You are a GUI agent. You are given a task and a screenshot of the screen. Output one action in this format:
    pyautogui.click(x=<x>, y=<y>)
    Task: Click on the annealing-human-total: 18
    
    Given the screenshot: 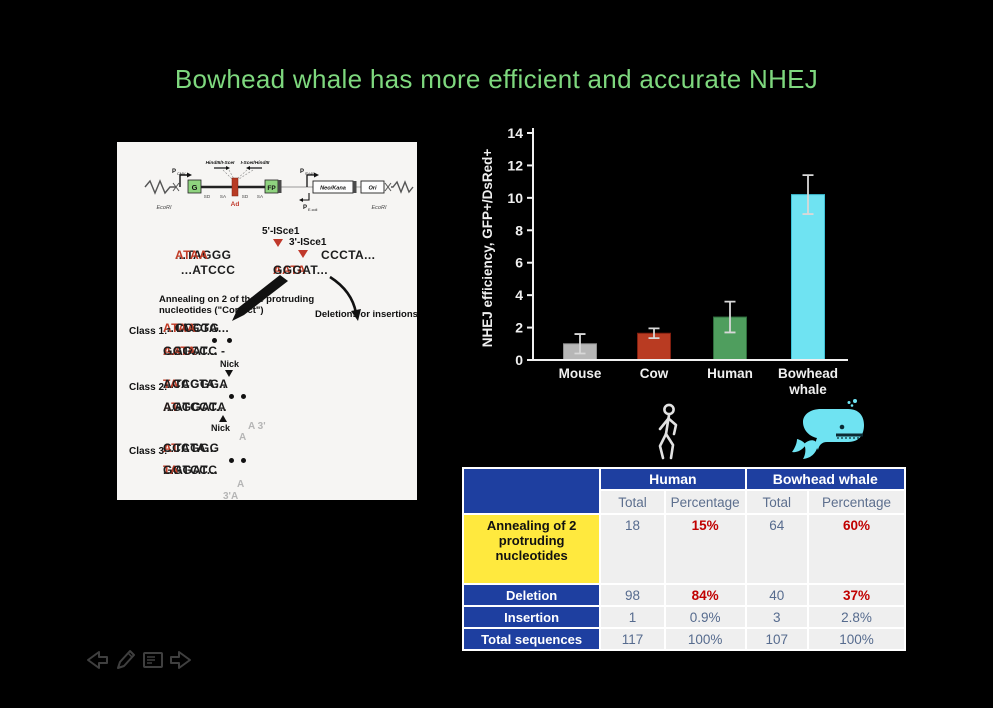 What is the action you would take?
    pyautogui.click(x=632, y=549)
    